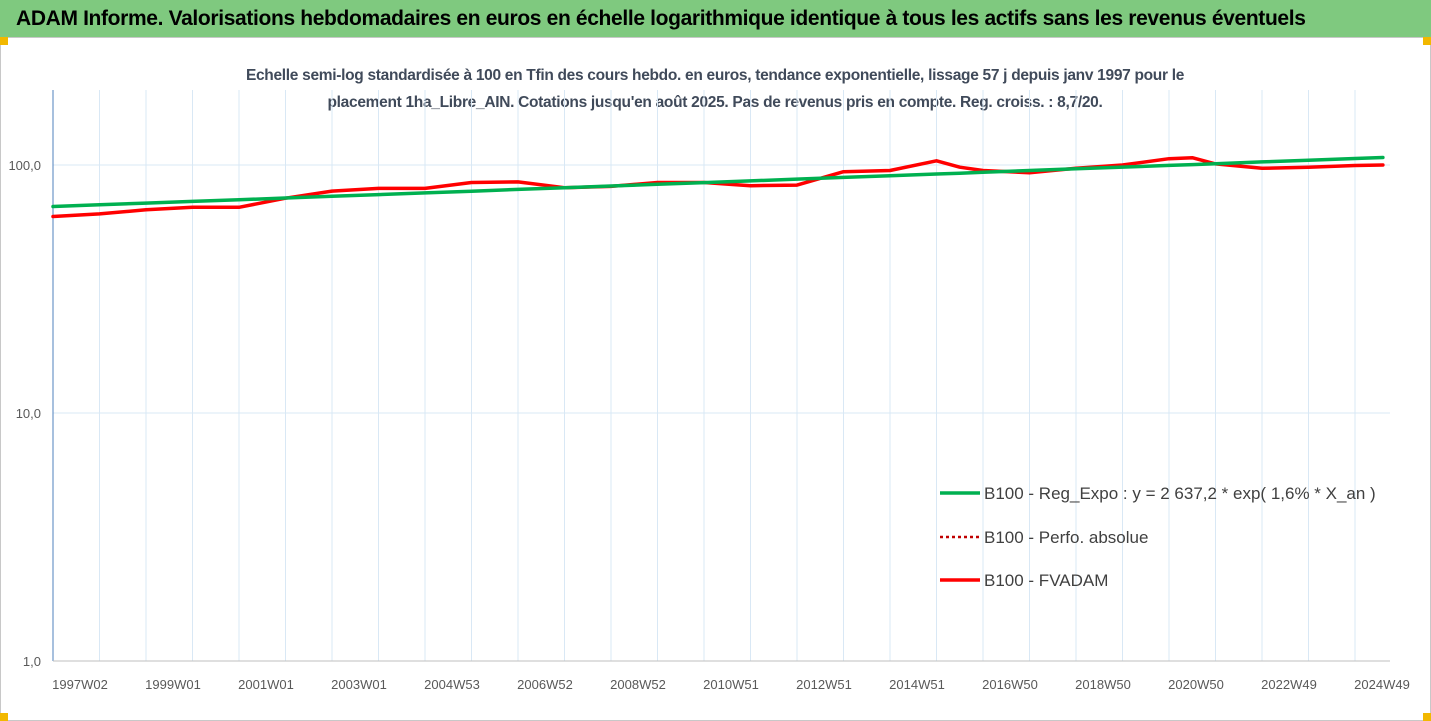  Describe the element at coordinates (4, 717) in the screenshot. I see `frame-handle-bottom-left` at that location.